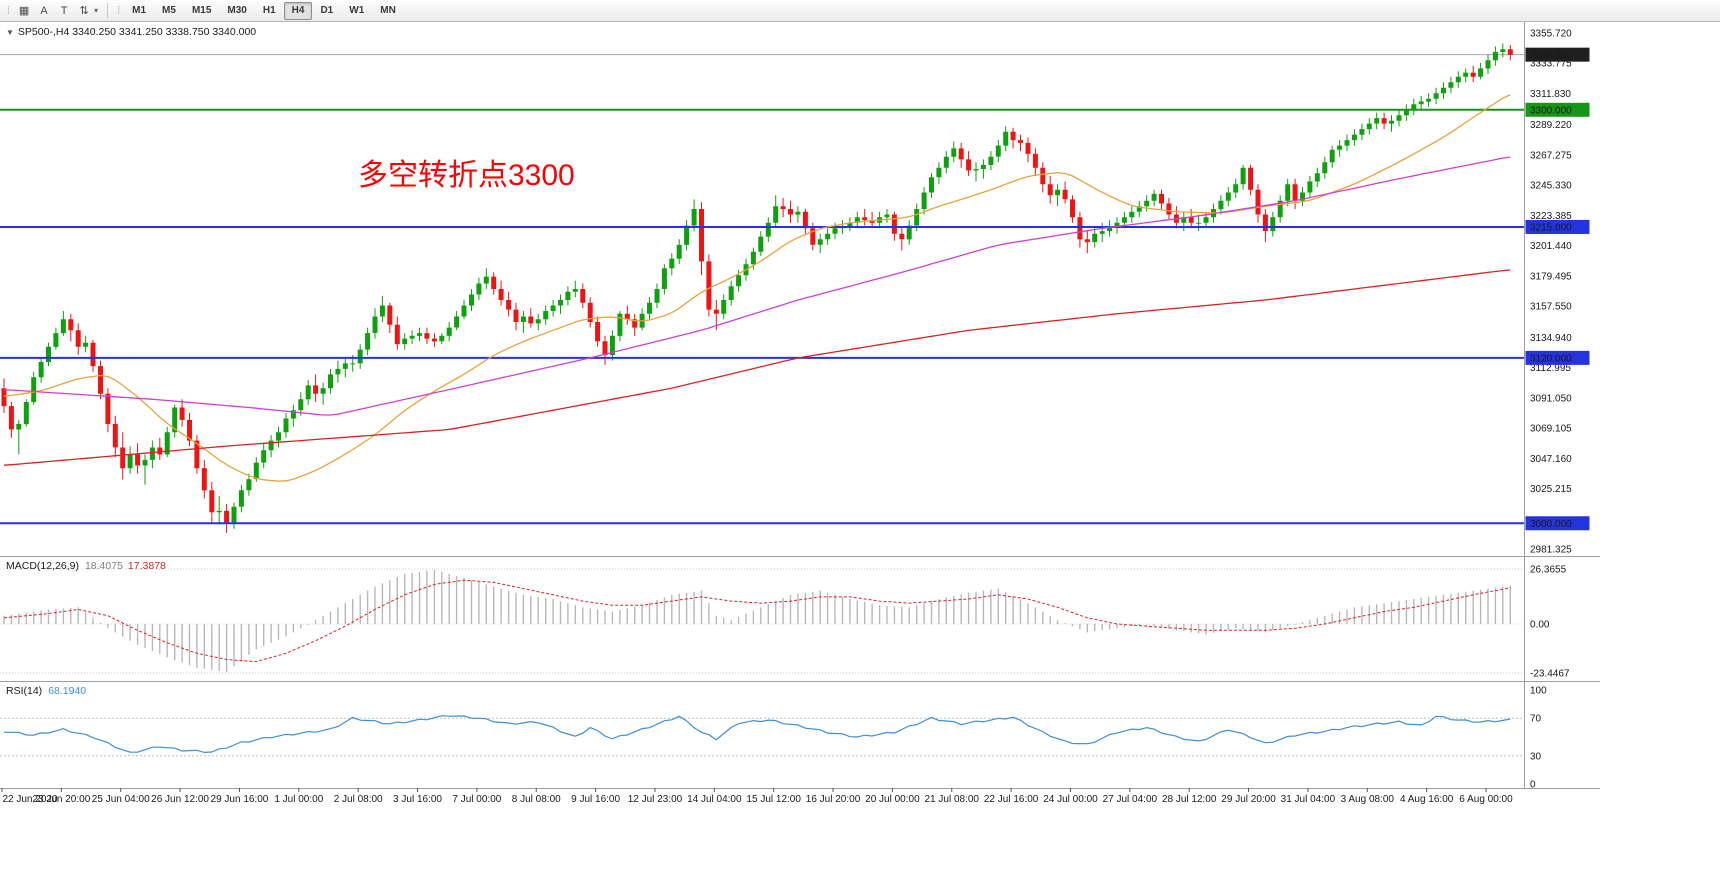 This screenshot has width=1720, height=894. I want to click on time-axis-label: 8 Jul 08:00, so click(536, 799).